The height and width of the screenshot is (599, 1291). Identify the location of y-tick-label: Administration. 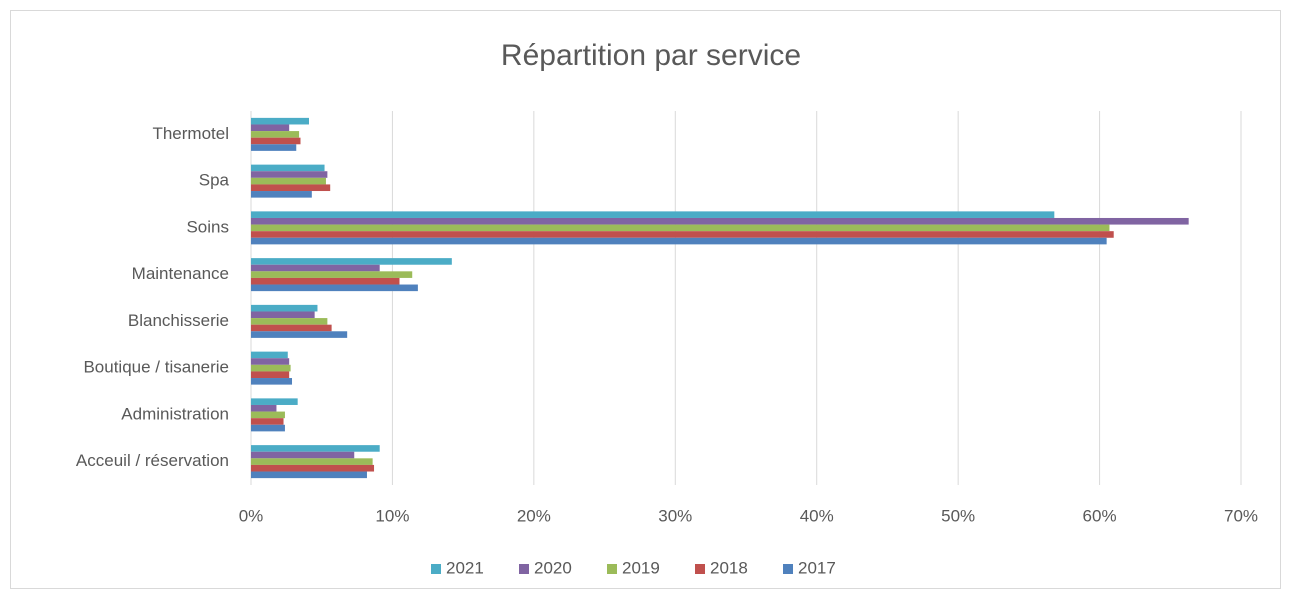
(175, 413).